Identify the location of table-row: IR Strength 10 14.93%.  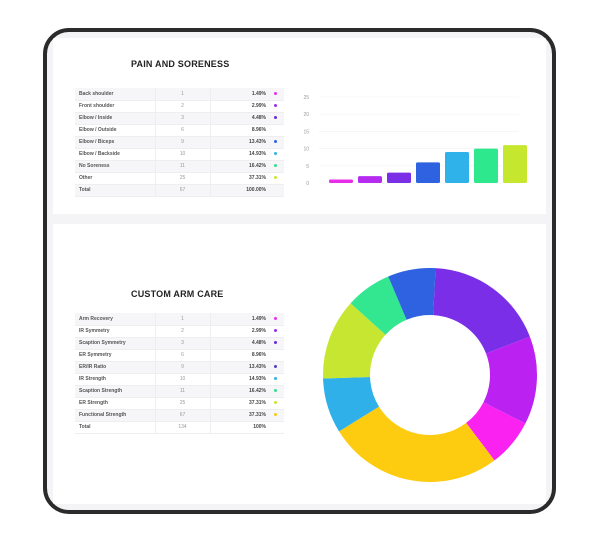
(179, 379).